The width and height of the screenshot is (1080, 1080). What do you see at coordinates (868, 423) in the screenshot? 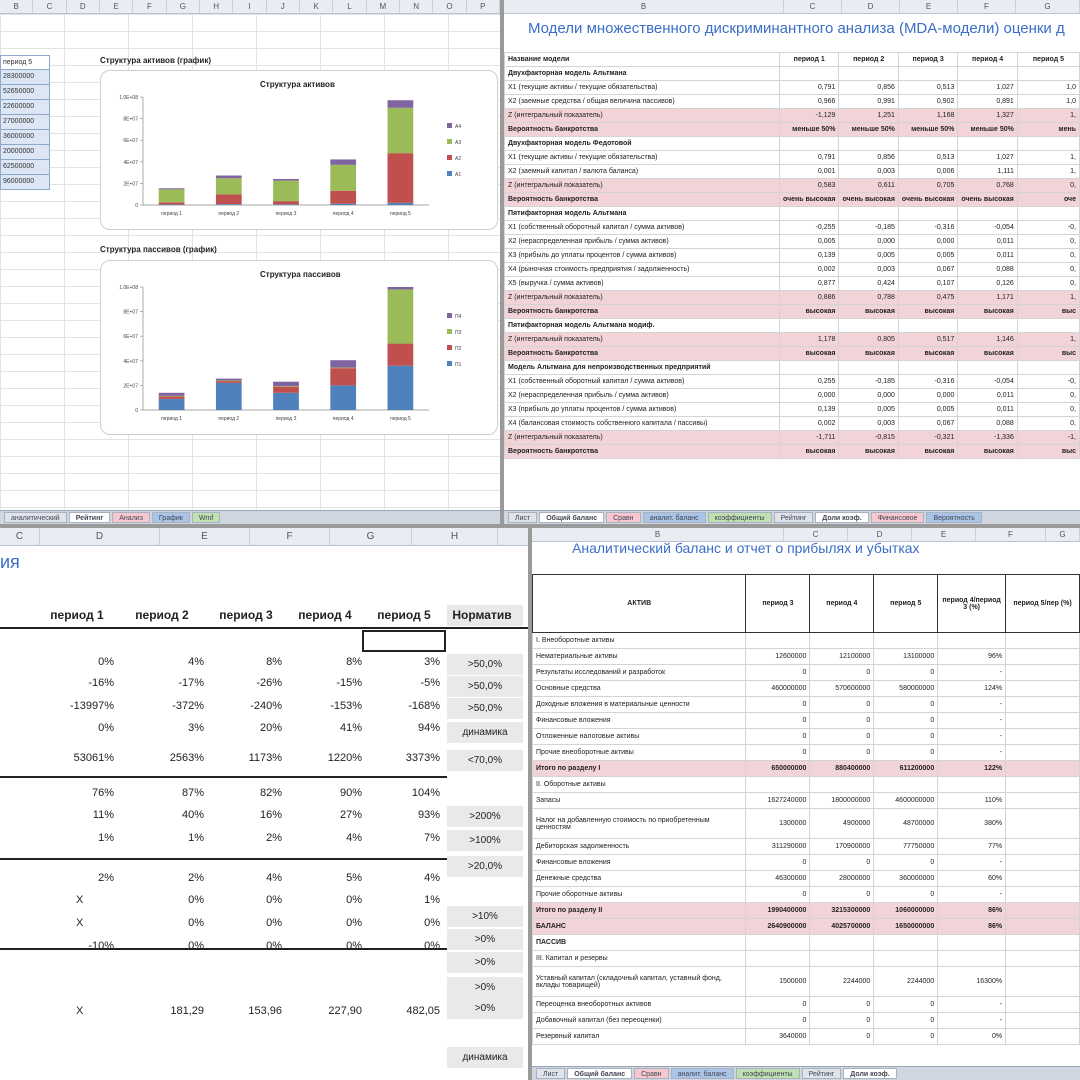
I see `table-cell: 0,003` at bounding box center [868, 423].